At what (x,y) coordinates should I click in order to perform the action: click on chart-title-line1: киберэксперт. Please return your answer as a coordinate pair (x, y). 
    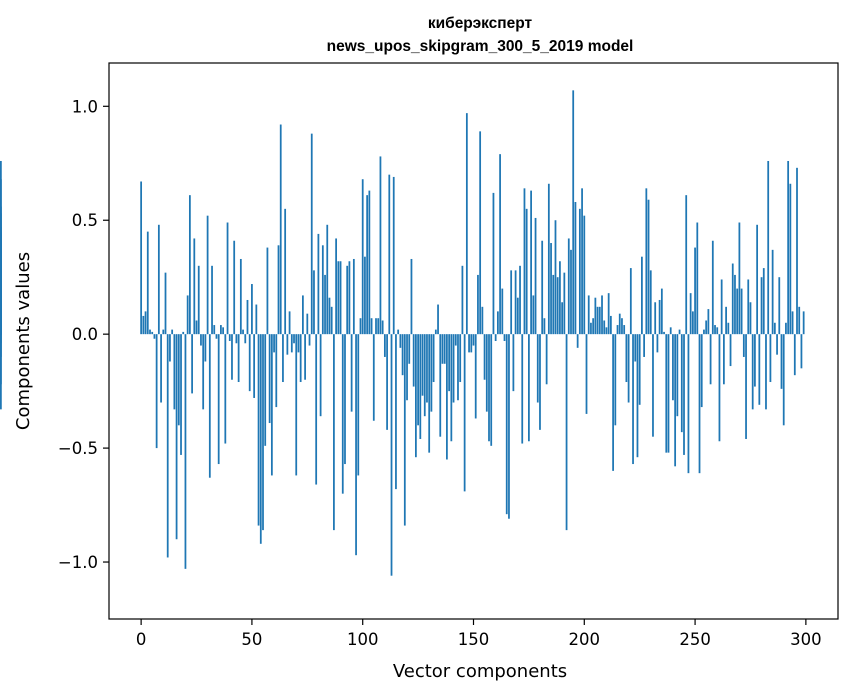
    Looking at the image, I should click on (480, 23).